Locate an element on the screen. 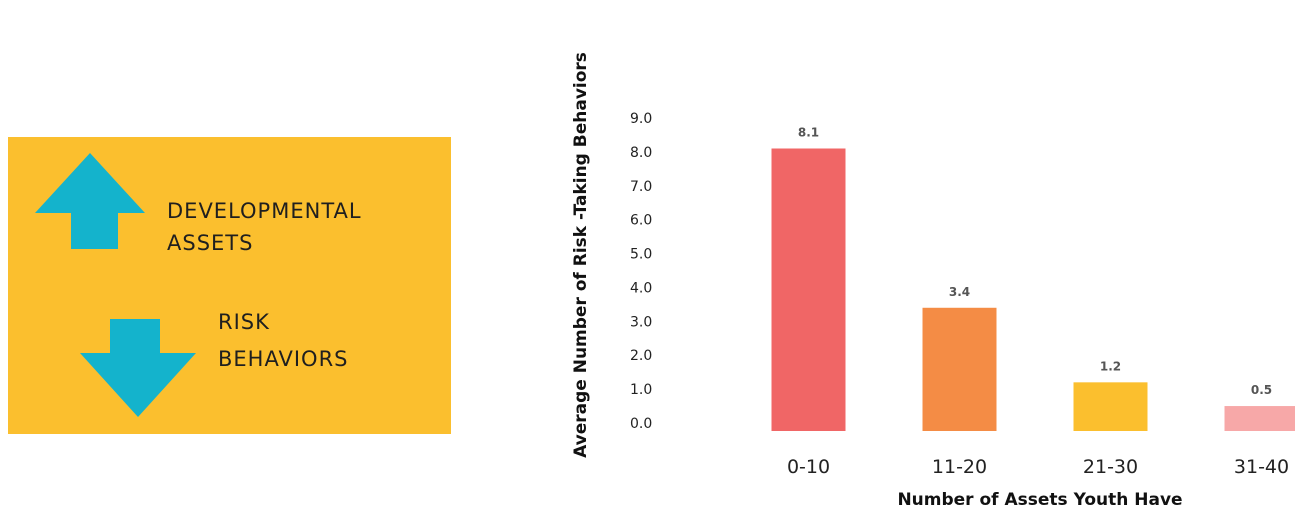 The image size is (1295, 515). risk-behaviors-label-line1: RISK is located at coordinates (244, 322).